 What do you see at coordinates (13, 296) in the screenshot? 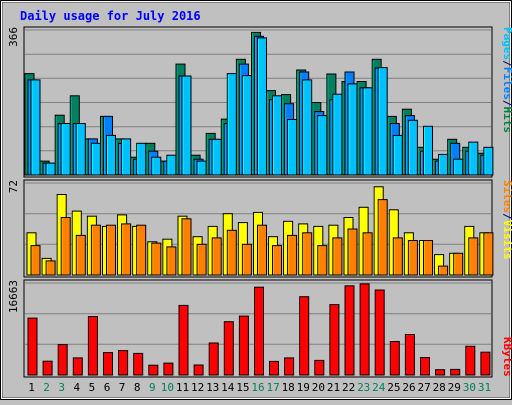
I see `bottom-ymax-label: 16663` at bounding box center [13, 296].